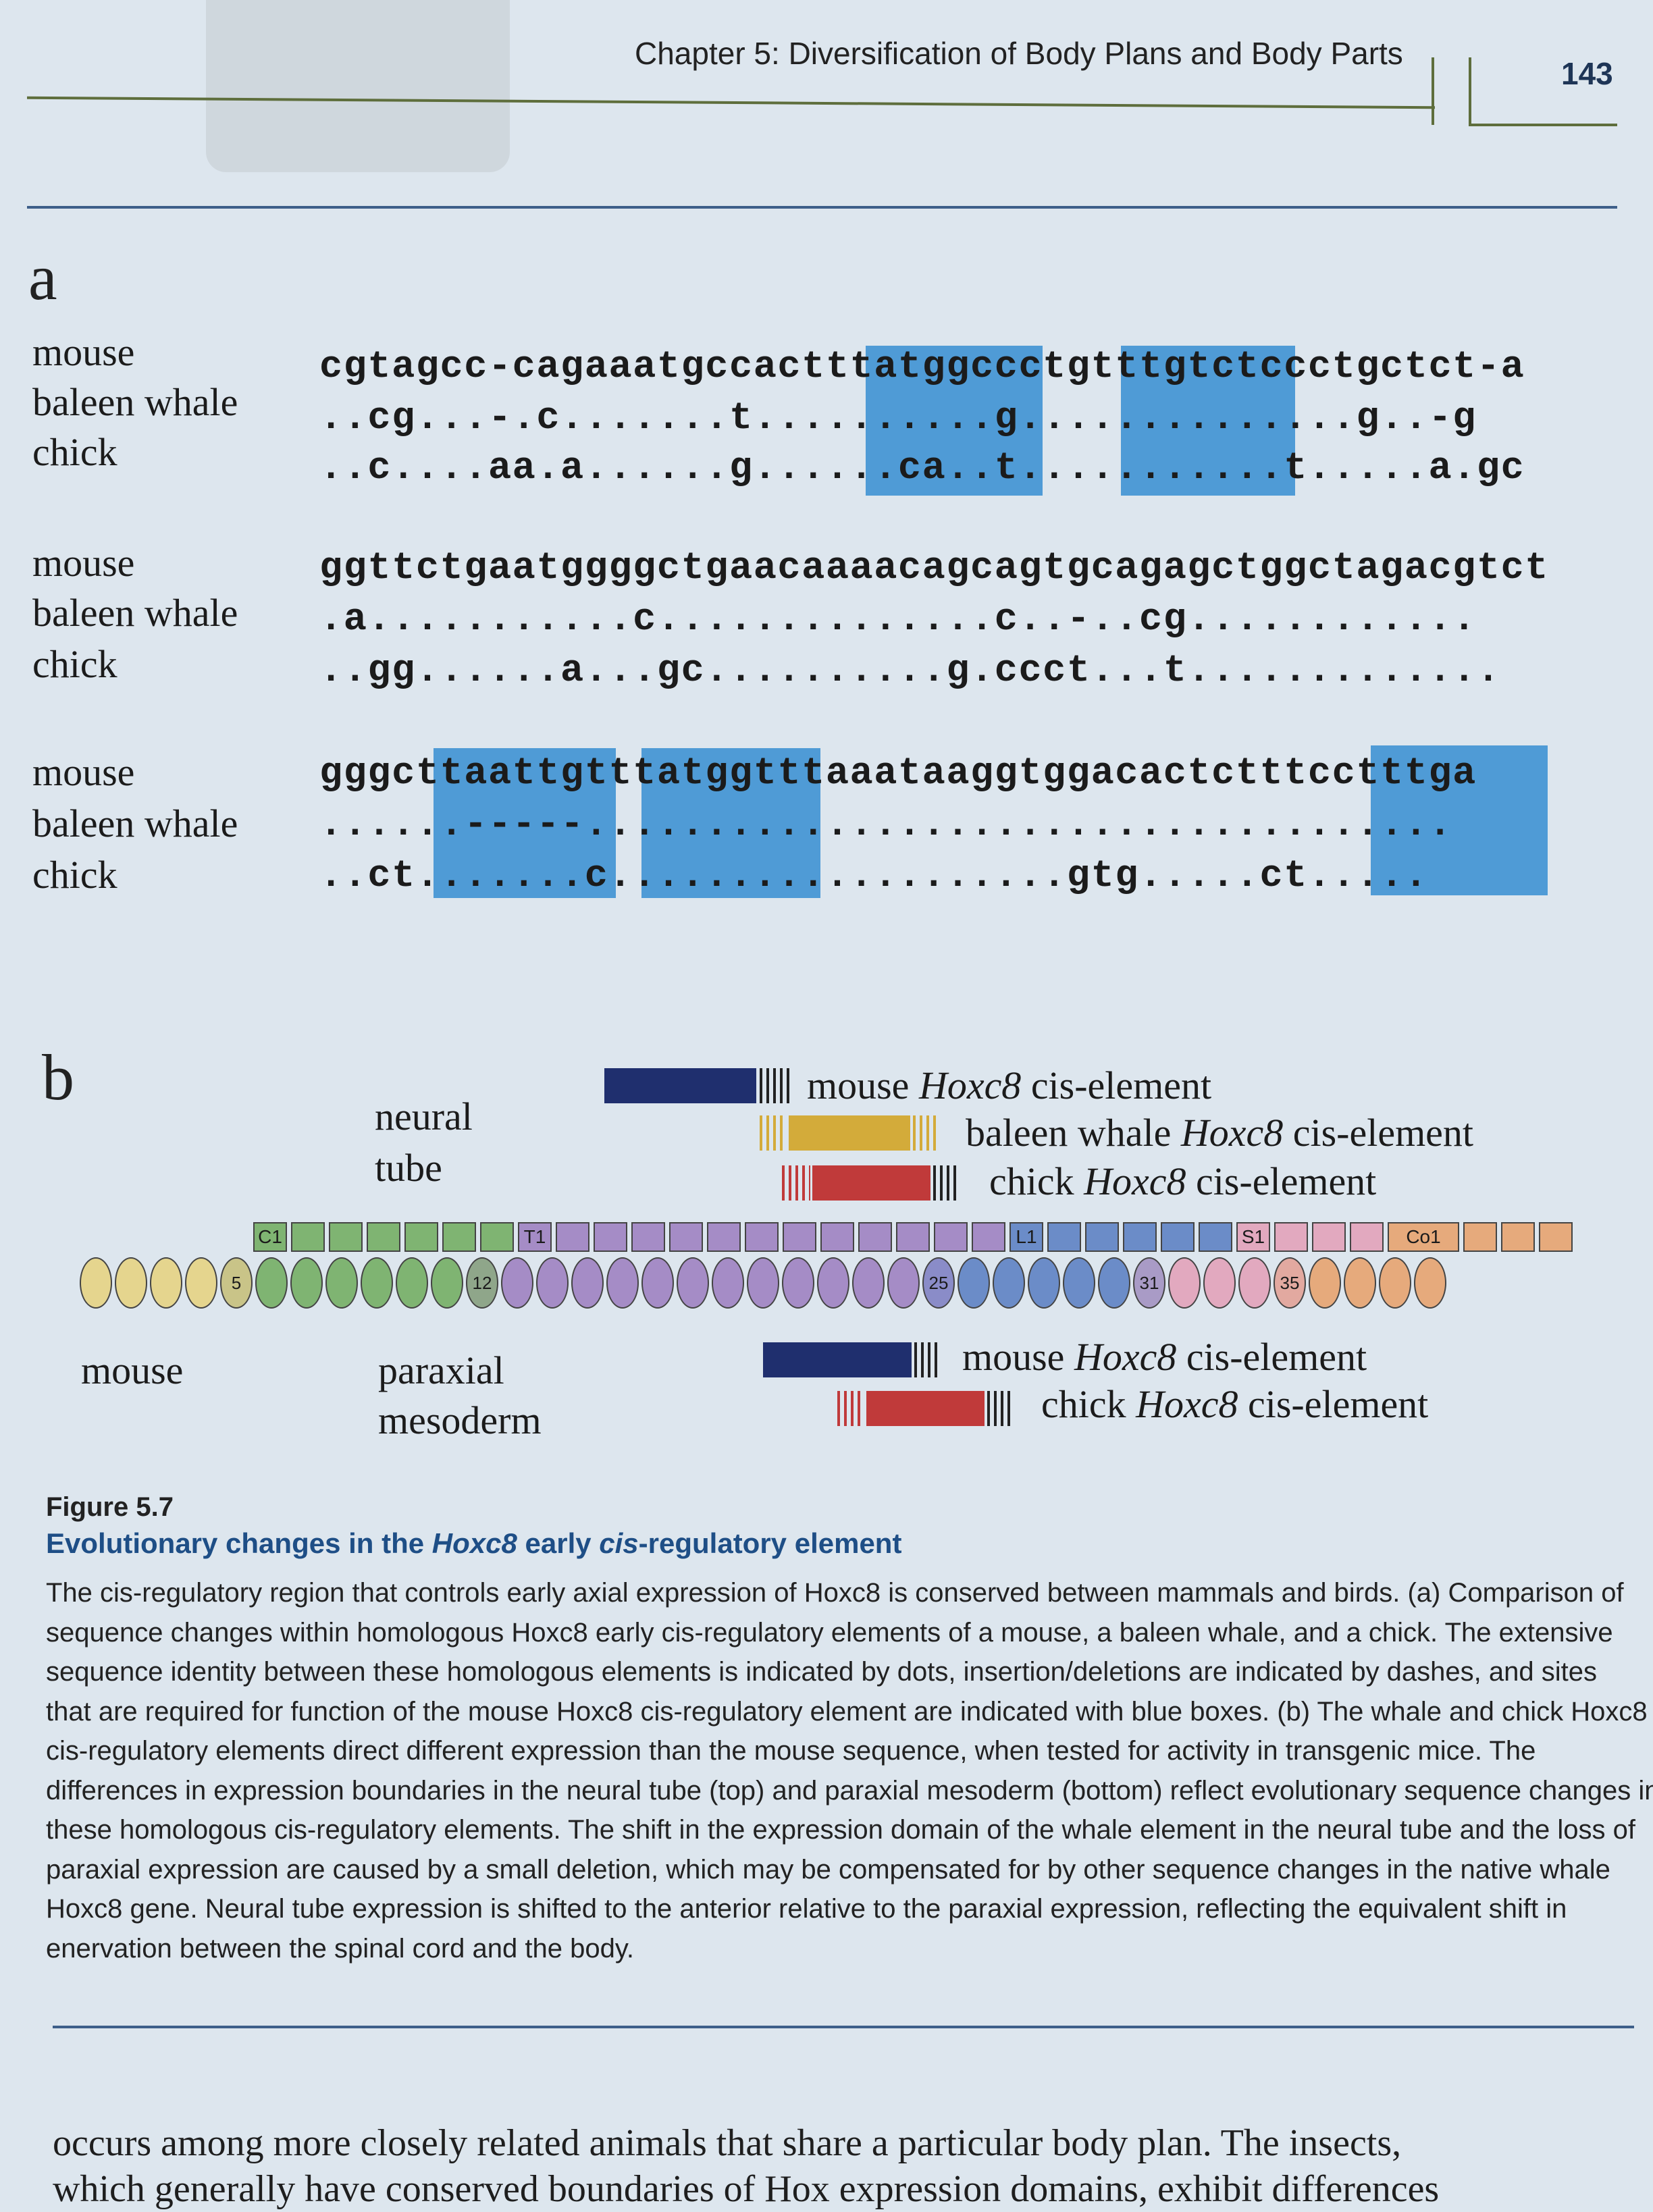 Image resolution: width=1653 pixels, height=2212 pixels. I want to click on species-label: mouse, so click(83, 352).